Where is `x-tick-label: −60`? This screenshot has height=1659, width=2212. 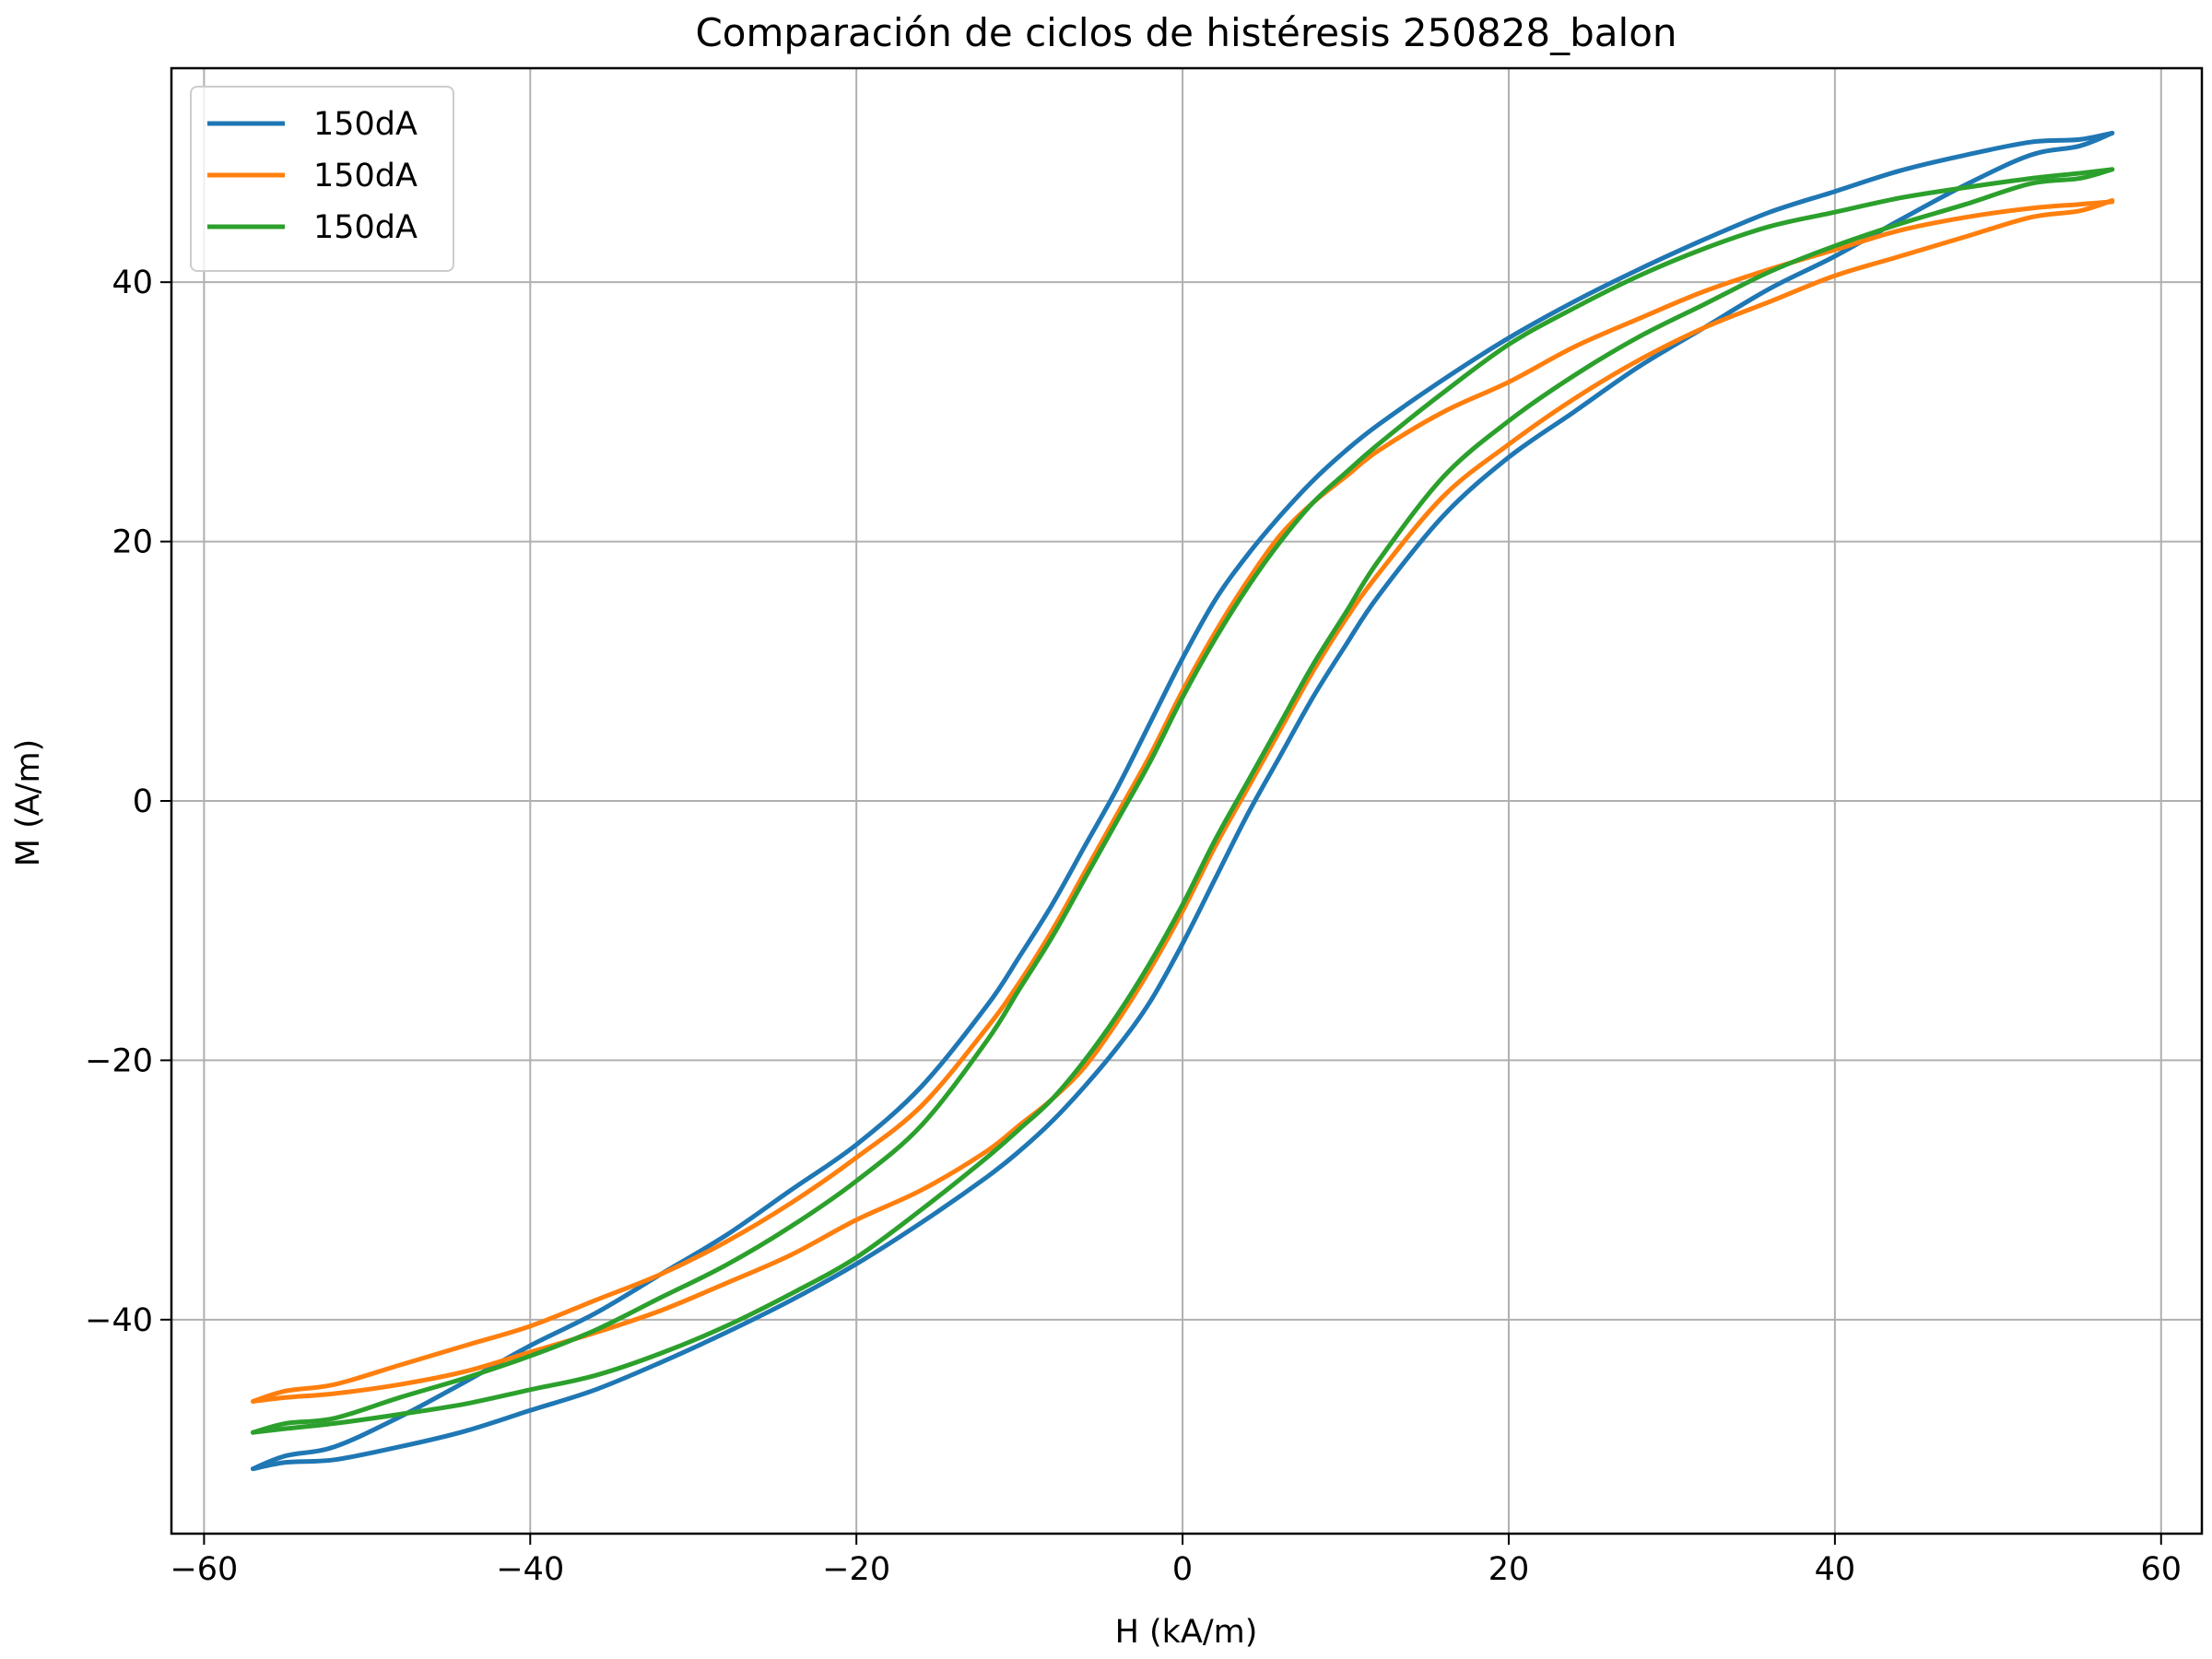 x-tick-label: −60 is located at coordinates (204, 1569).